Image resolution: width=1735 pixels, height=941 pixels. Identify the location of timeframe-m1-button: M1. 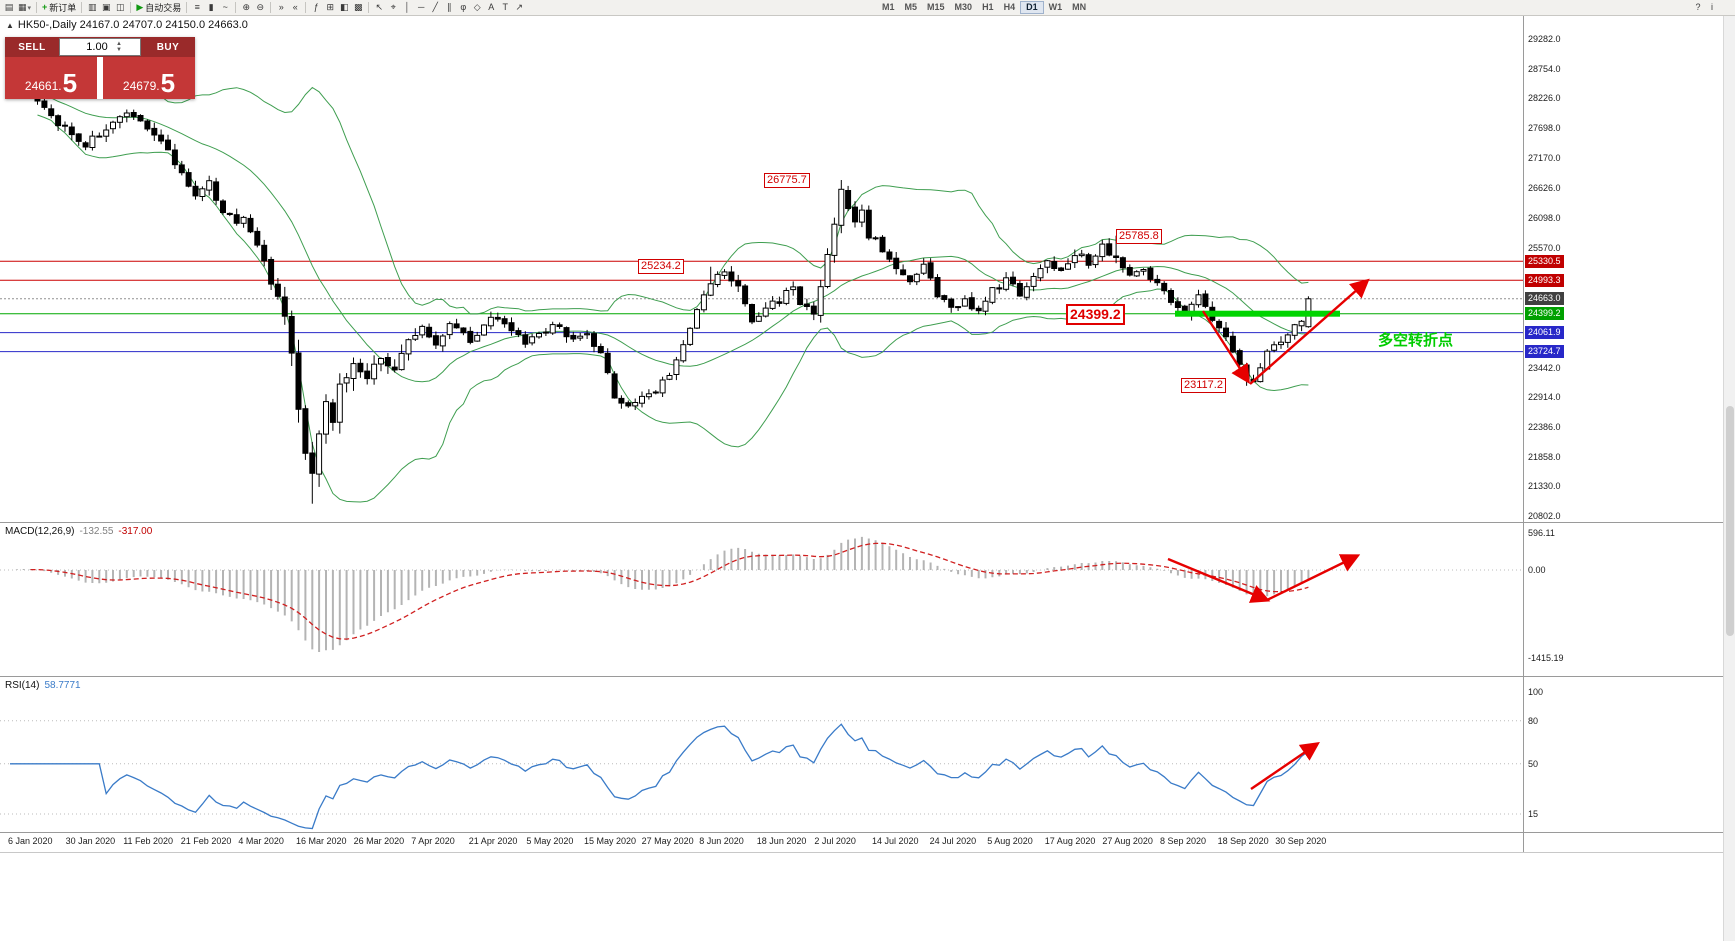
(888, 7).